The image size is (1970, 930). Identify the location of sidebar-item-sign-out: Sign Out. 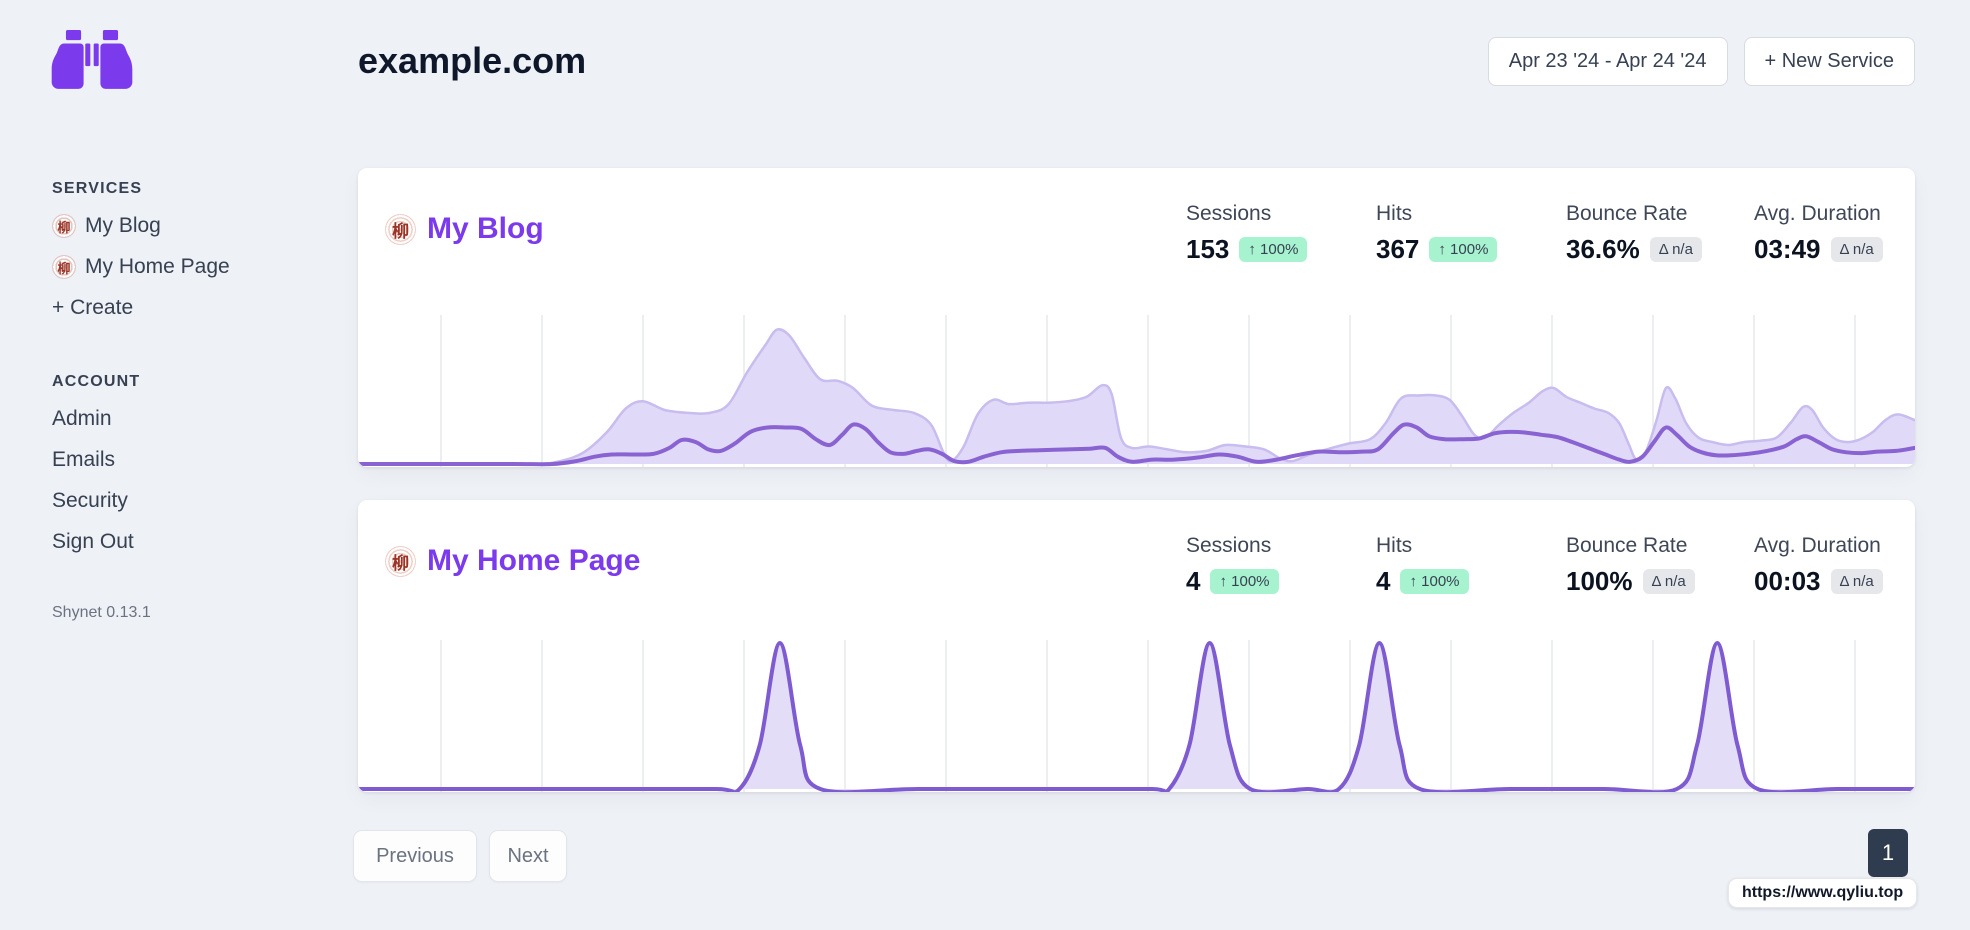
(182, 542).